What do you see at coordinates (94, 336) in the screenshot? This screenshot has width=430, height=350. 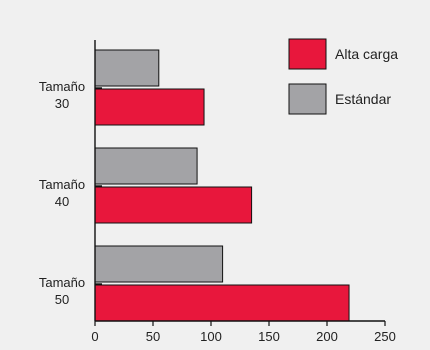 I see `x-tick-label-0: 0` at bounding box center [94, 336].